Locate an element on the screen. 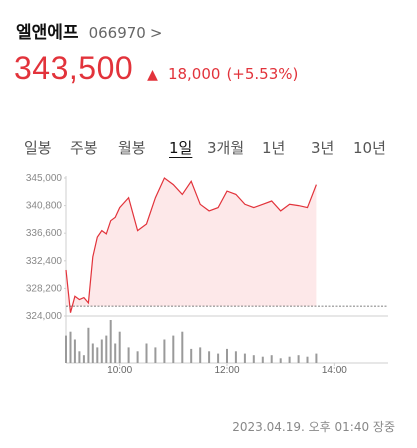 The width and height of the screenshot is (417, 448). timestamp: 2023.04.19. 오후 01:40 장중 is located at coordinates (313, 427).